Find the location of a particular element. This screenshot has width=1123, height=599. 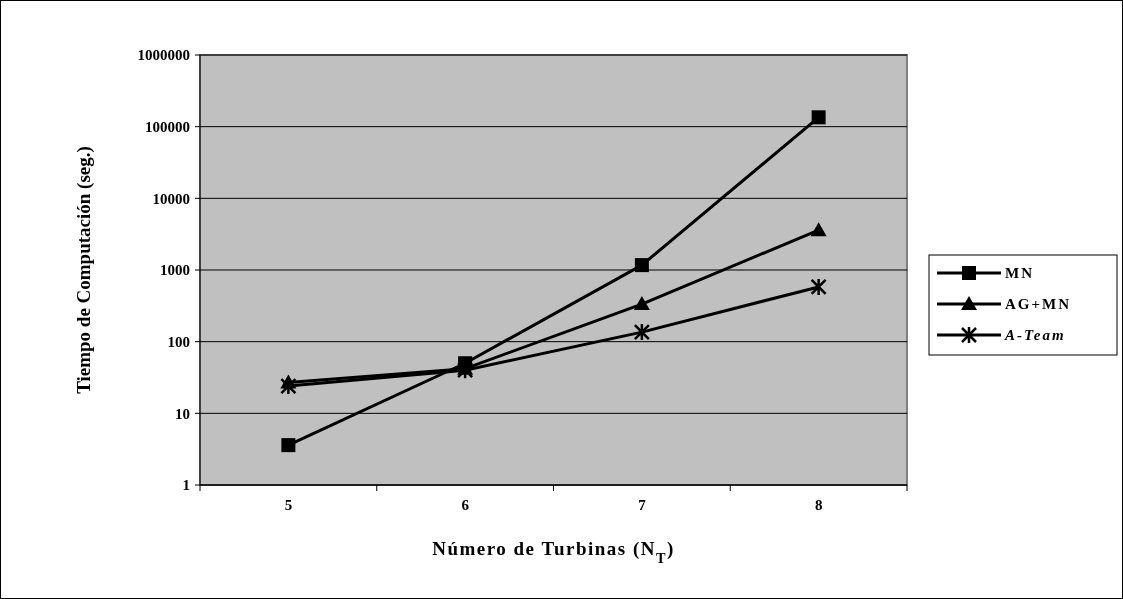

x-axis-title: Número de Turbinas (N$_{T}$) is located at coordinates (553, 552).